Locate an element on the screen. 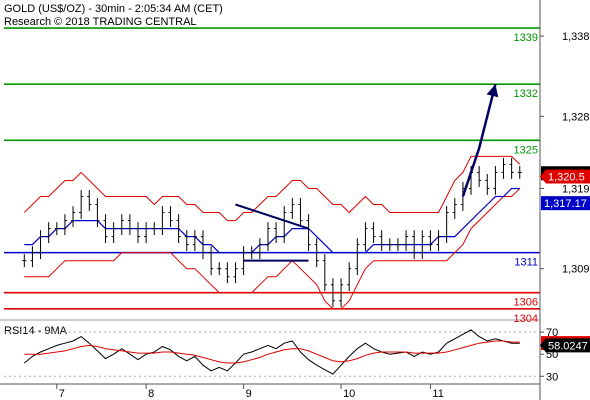  moving-average-line is located at coordinates (272, 220).